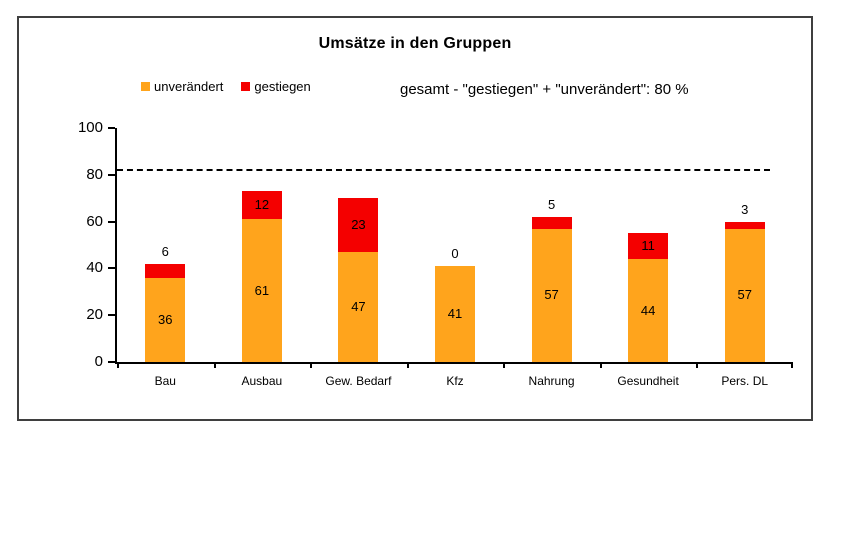  I want to click on bar-column: 57 5 Nahrung, so click(551, 258).